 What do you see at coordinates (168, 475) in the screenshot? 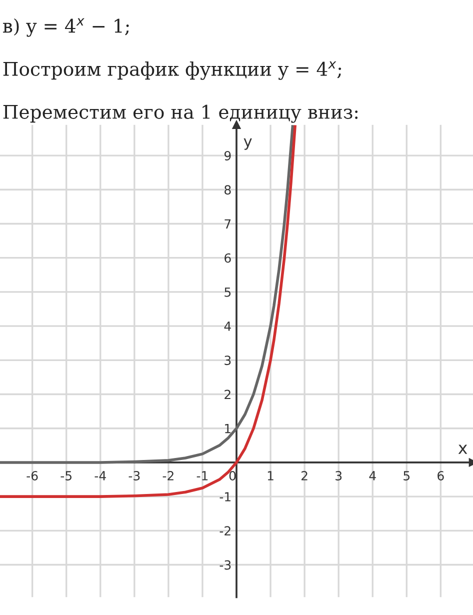
I see `x-tick-label: -2` at bounding box center [168, 475].